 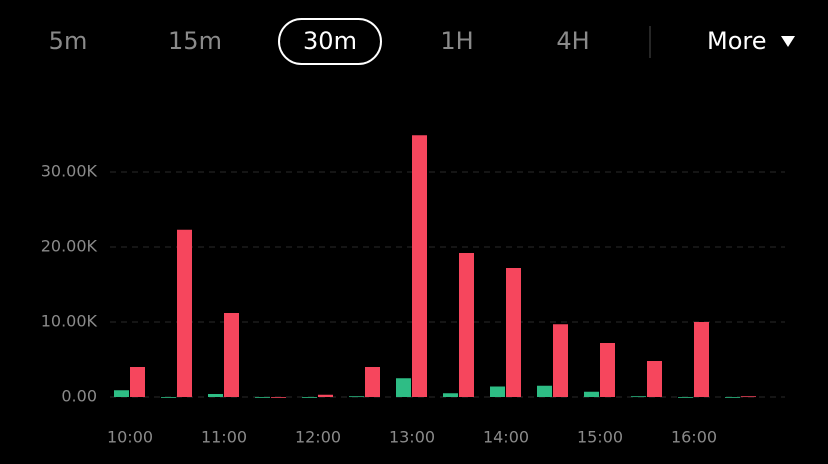 I want to click on x-tick-label: 10:00, so click(x=130, y=437).